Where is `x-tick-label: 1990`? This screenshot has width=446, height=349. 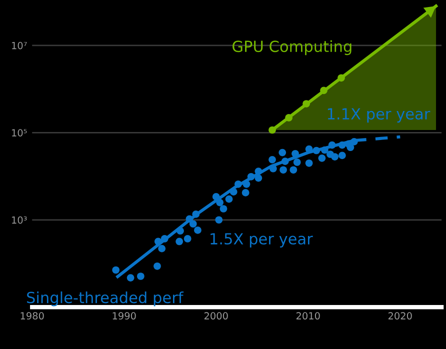 x-tick-label: 1990 is located at coordinates (124, 316).